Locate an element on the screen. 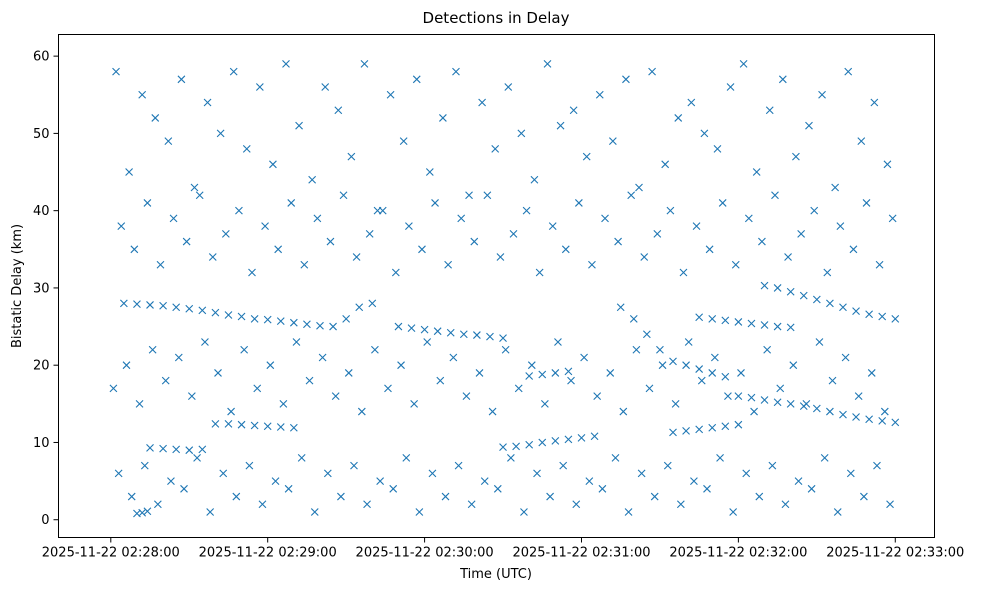 Image resolution: width=986 pixels, height=590 pixels. y-tick-label: 30 is located at coordinates (41, 288).